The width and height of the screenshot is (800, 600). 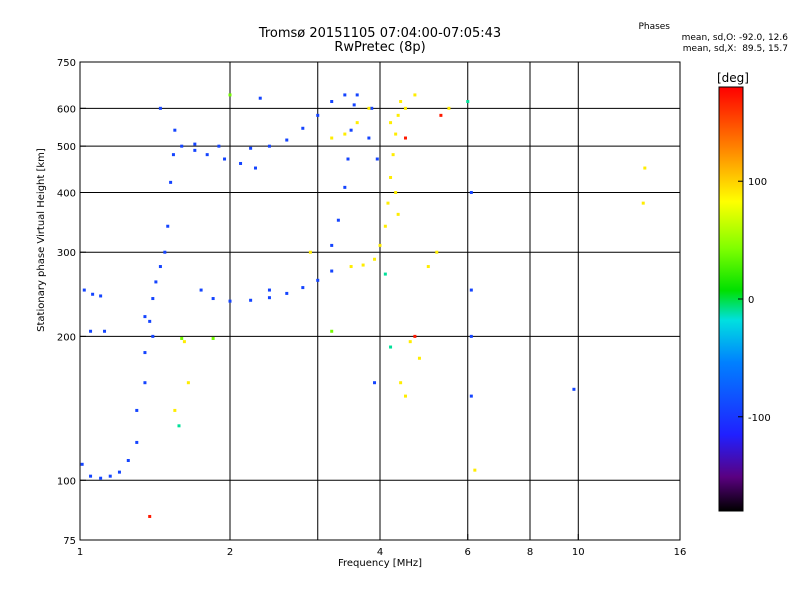 I want to click on colorbar-tick-label: 0, so click(x=751, y=300).